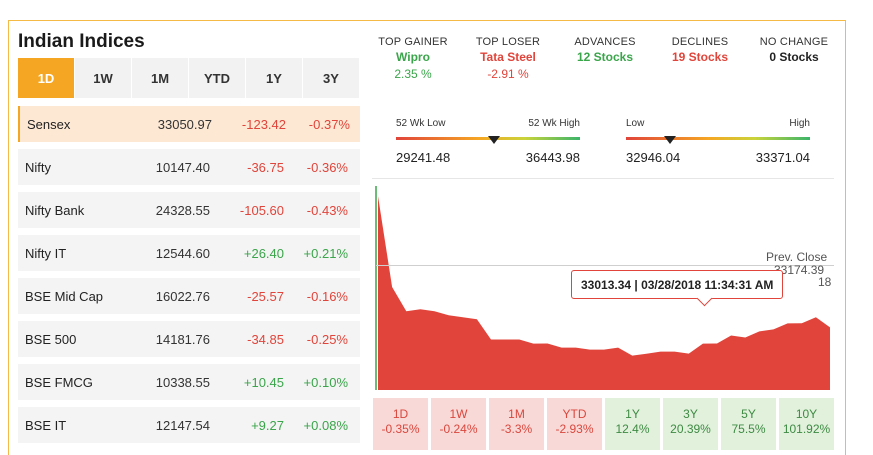 The width and height of the screenshot is (873, 455). Describe the element at coordinates (263, 382) in the screenshot. I see `index-change: +10.45` at that location.